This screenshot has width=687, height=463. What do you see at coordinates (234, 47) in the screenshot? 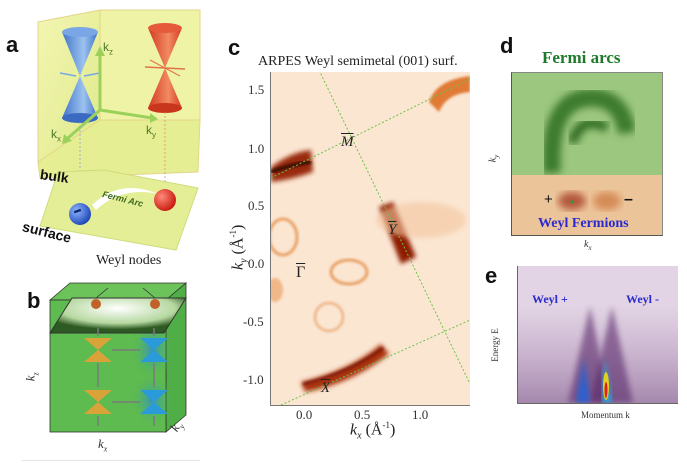
I see `panel-label-c: c` at bounding box center [234, 47].